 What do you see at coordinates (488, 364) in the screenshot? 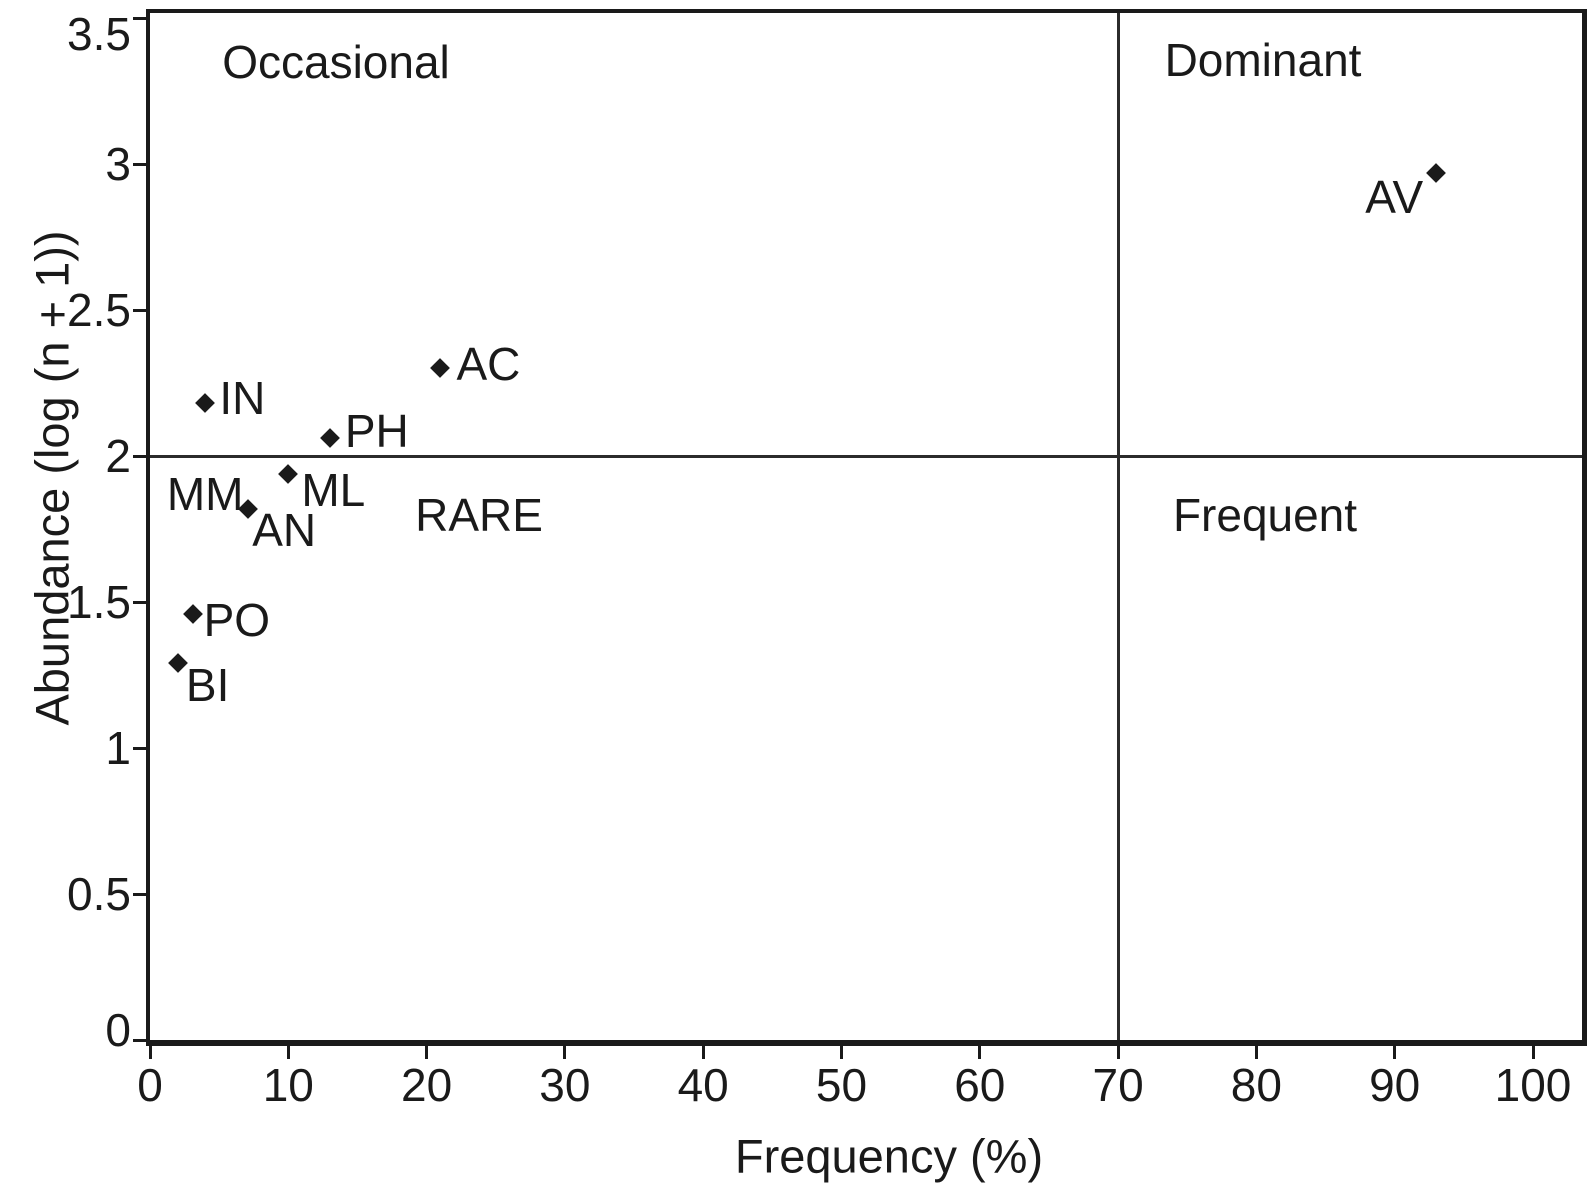
I see `point-label-ac: AC` at bounding box center [488, 364].